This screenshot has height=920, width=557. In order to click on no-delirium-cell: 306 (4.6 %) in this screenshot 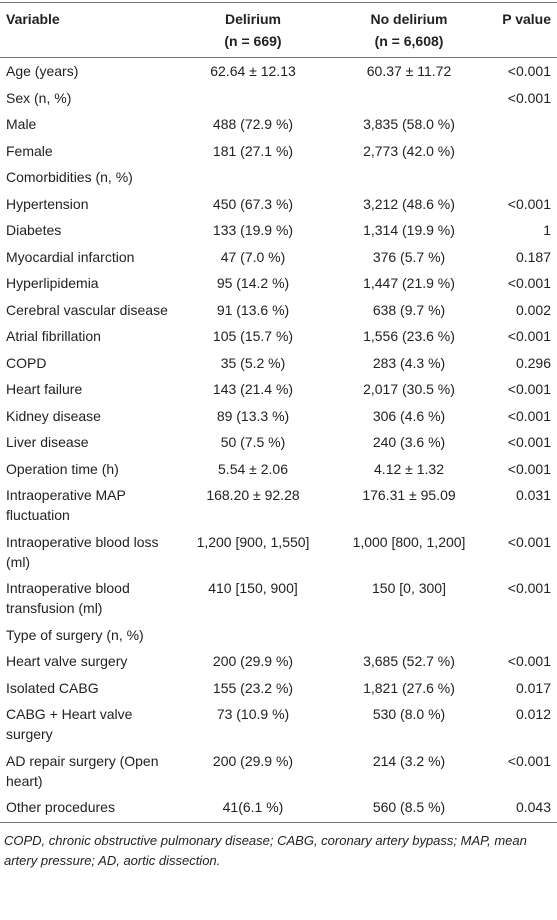, I will do `click(409, 415)`.